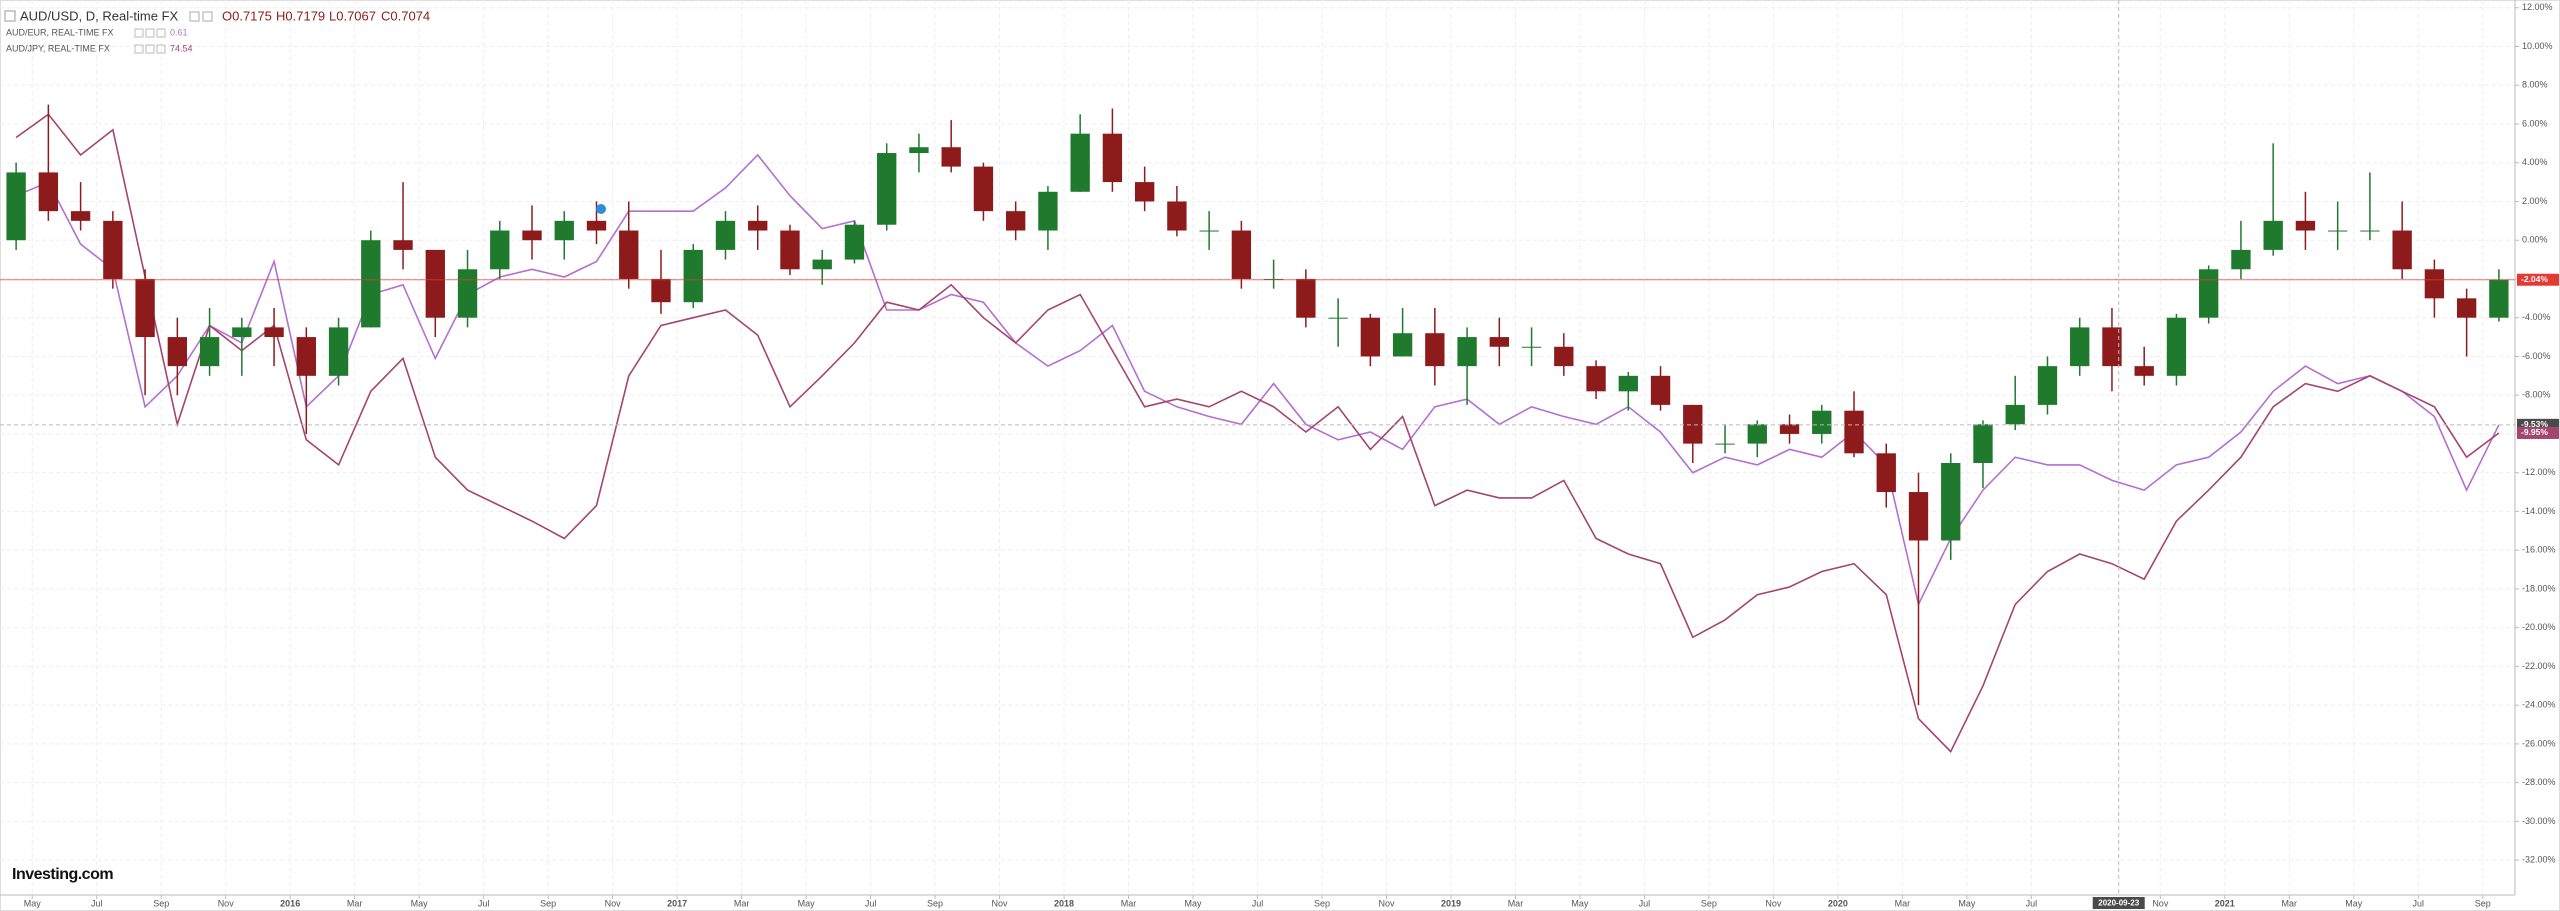 The width and height of the screenshot is (2560, 911). What do you see at coordinates (62, 874) in the screenshot?
I see `logo: Investing.com` at bounding box center [62, 874].